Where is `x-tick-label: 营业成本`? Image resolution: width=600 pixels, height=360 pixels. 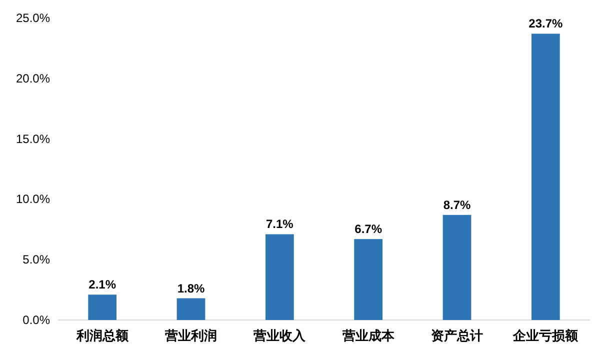 x-tick-label: 营业成本 is located at coordinates (368, 335).